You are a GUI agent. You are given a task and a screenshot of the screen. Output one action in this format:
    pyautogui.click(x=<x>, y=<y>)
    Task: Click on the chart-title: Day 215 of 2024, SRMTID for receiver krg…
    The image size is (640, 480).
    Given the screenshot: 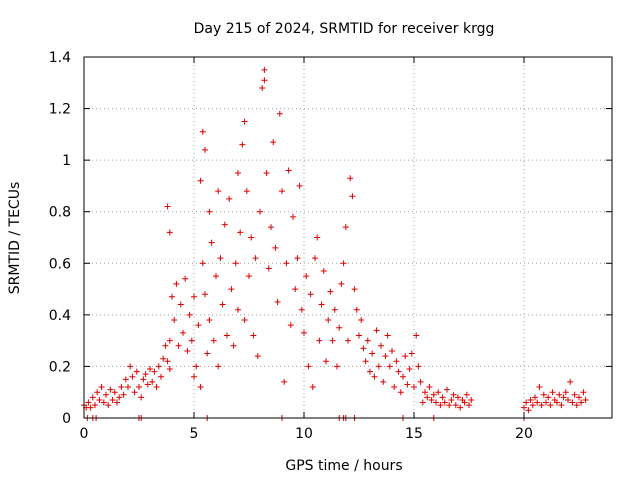 What is the action you would take?
    pyautogui.click(x=344, y=29)
    